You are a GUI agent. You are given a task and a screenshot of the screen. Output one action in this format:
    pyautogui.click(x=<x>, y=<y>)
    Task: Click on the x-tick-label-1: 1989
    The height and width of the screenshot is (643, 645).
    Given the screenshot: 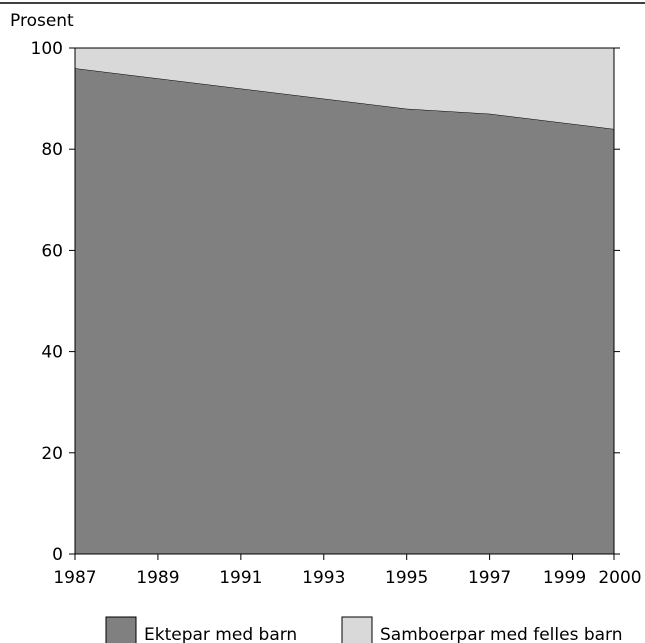 What is the action you would take?
    pyautogui.click(x=157, y=578)
    